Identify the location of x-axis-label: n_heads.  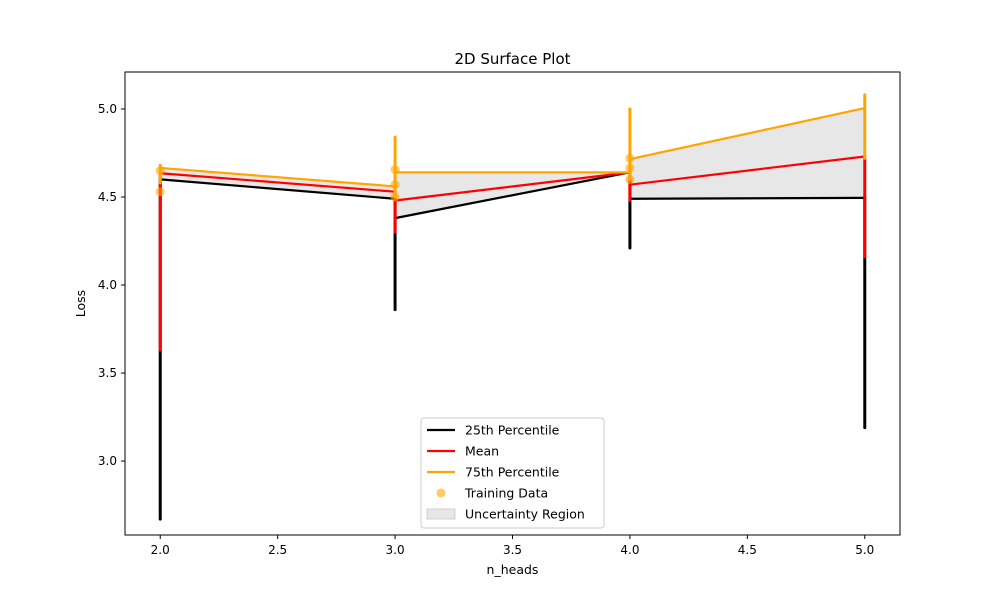
(513, 569).